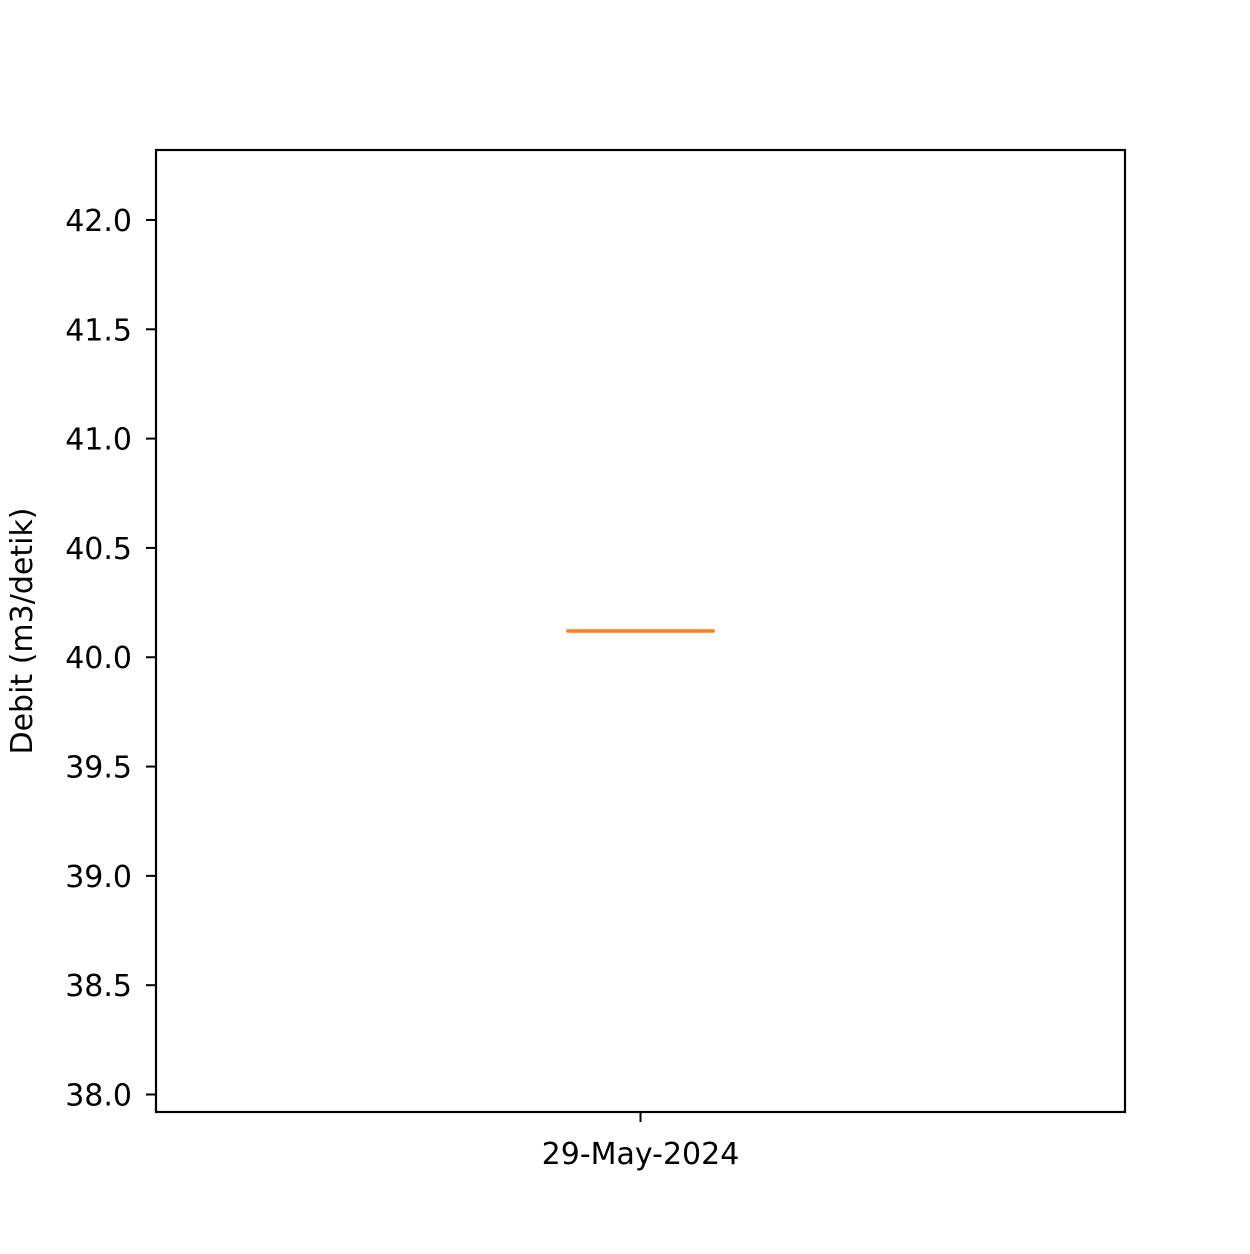 The height and width of the screenshot is (1254, 1250). I want to click on y-axis-label: Debit (m3/detik), so click(22, 630).